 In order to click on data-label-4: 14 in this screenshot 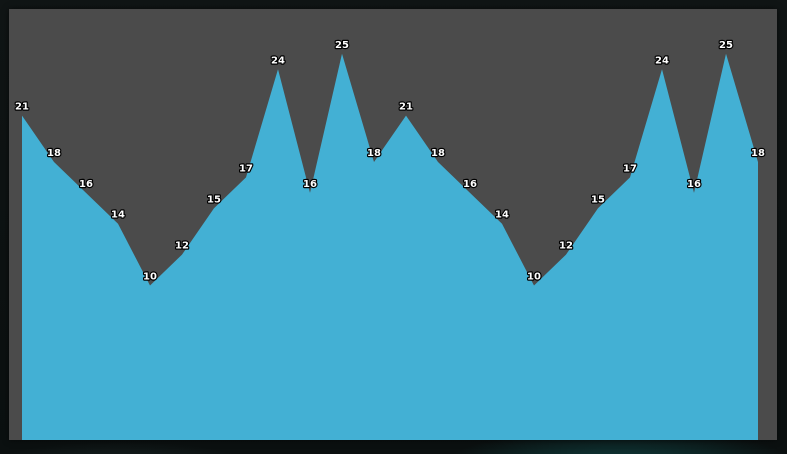, I will do `click(118, 215)`.